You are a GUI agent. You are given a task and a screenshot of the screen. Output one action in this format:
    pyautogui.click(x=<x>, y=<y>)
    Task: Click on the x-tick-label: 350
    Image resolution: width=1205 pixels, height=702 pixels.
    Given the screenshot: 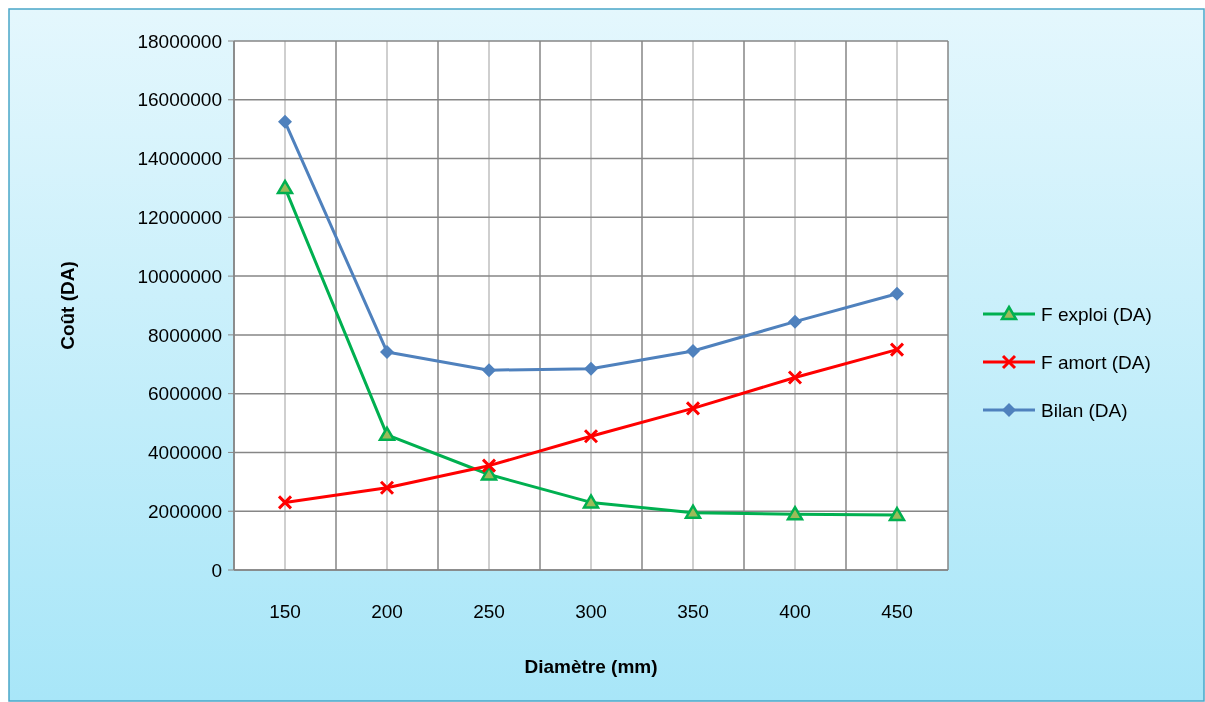 What is the action you would take?
    pyautogui.click(x=693, y=611)
    